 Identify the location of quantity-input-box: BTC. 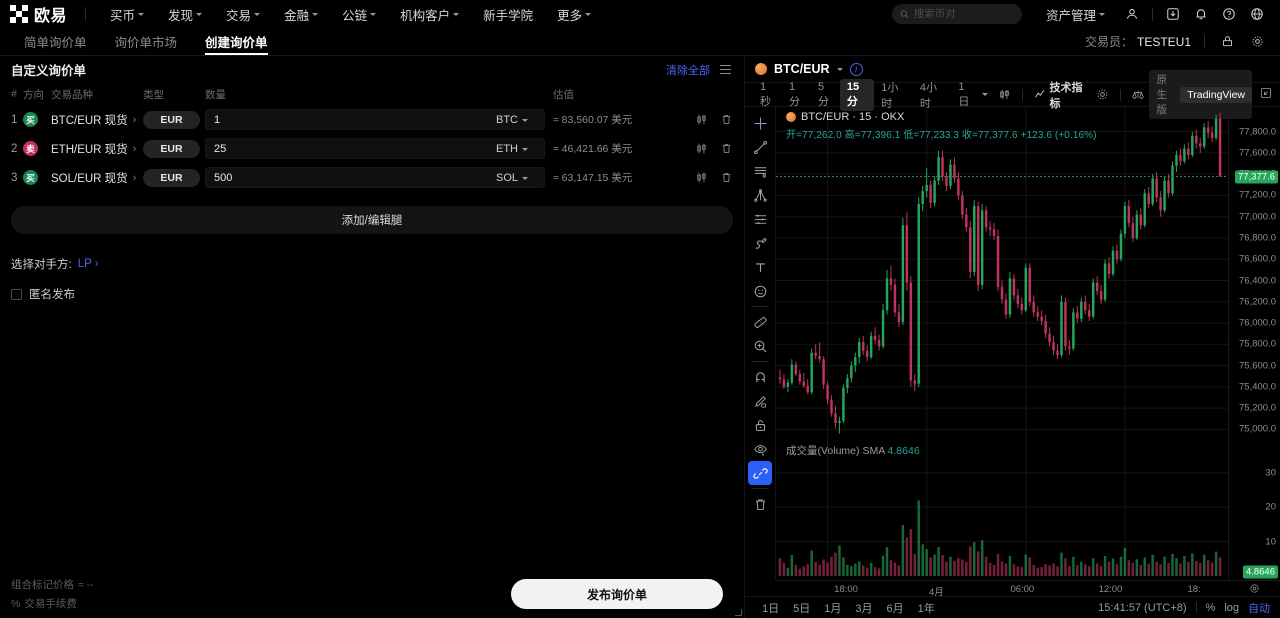
(375, 119).